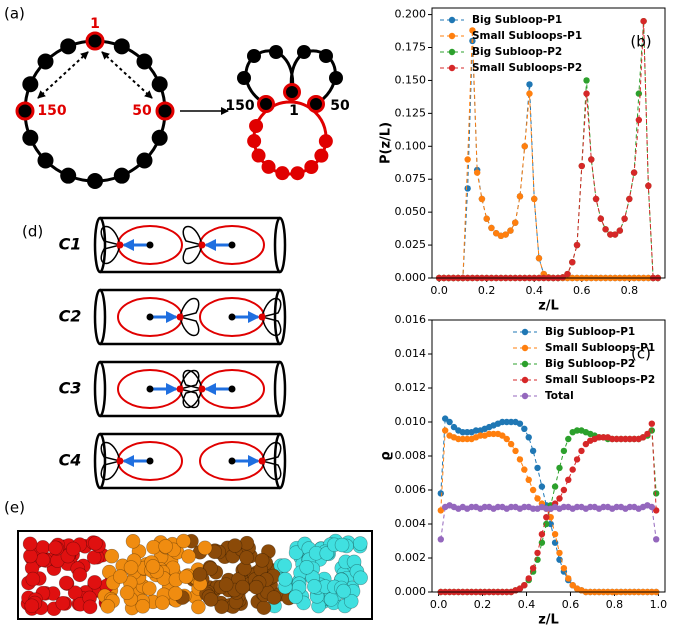 The width and height of the screenshot is (692, 630). Describe the element at coordinates (411, 145) in the screenshot. I see `y-tick-label: 0.100` at that location.